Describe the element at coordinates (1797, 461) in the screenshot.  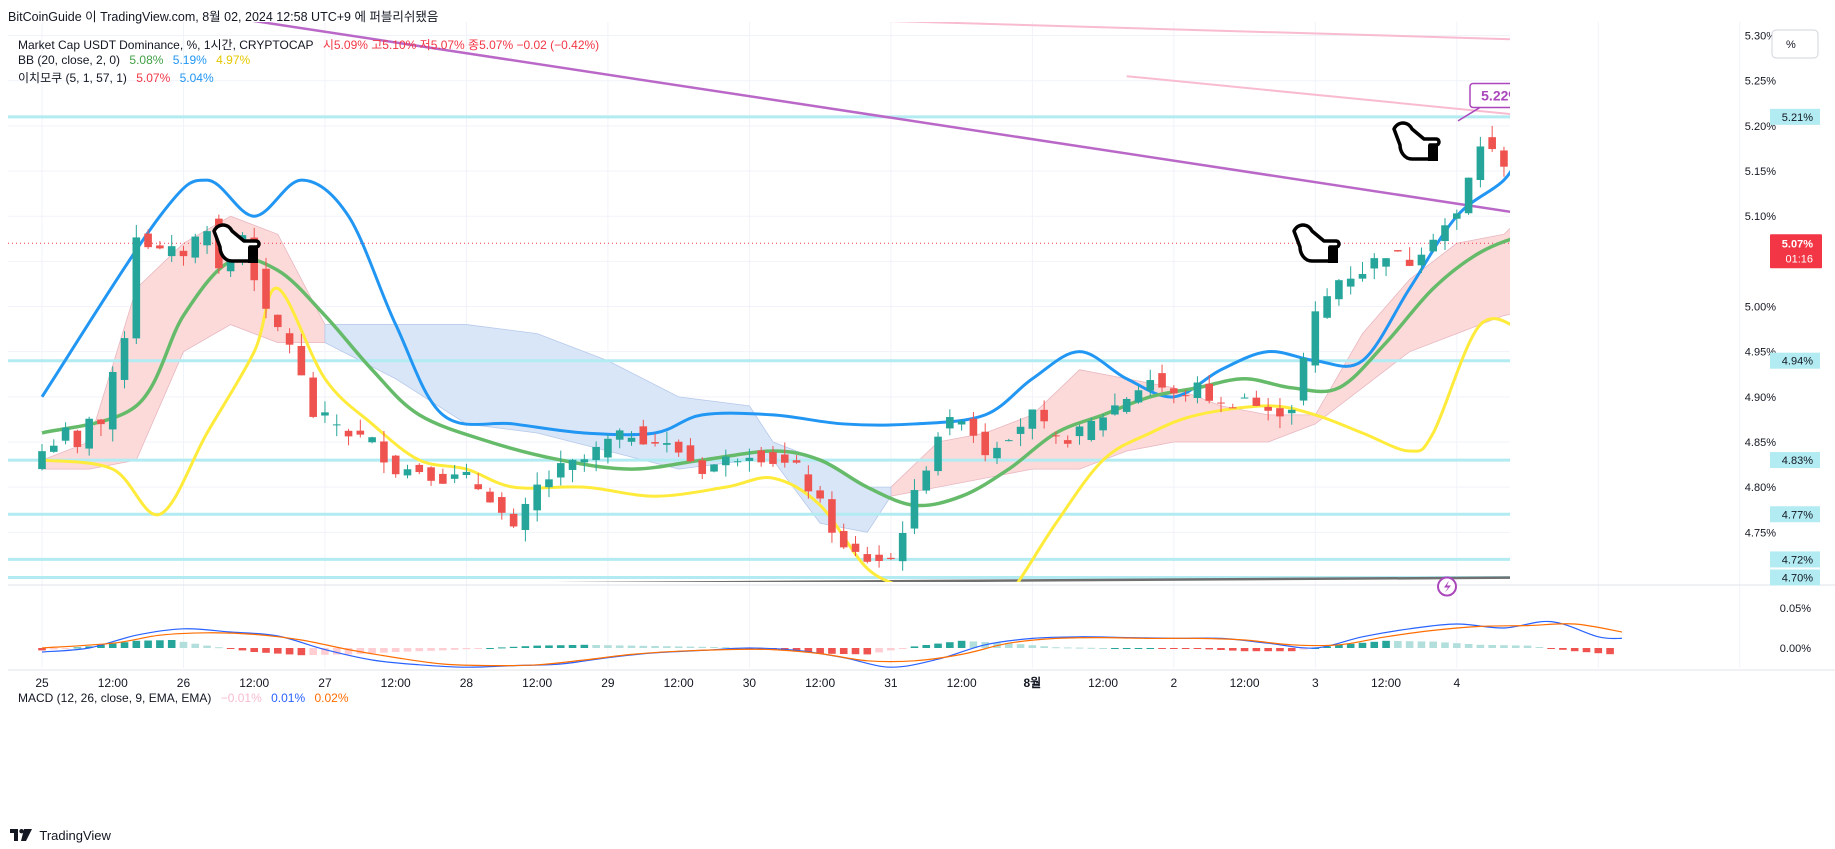
I see `price-level-label: 4.83%` at that location.